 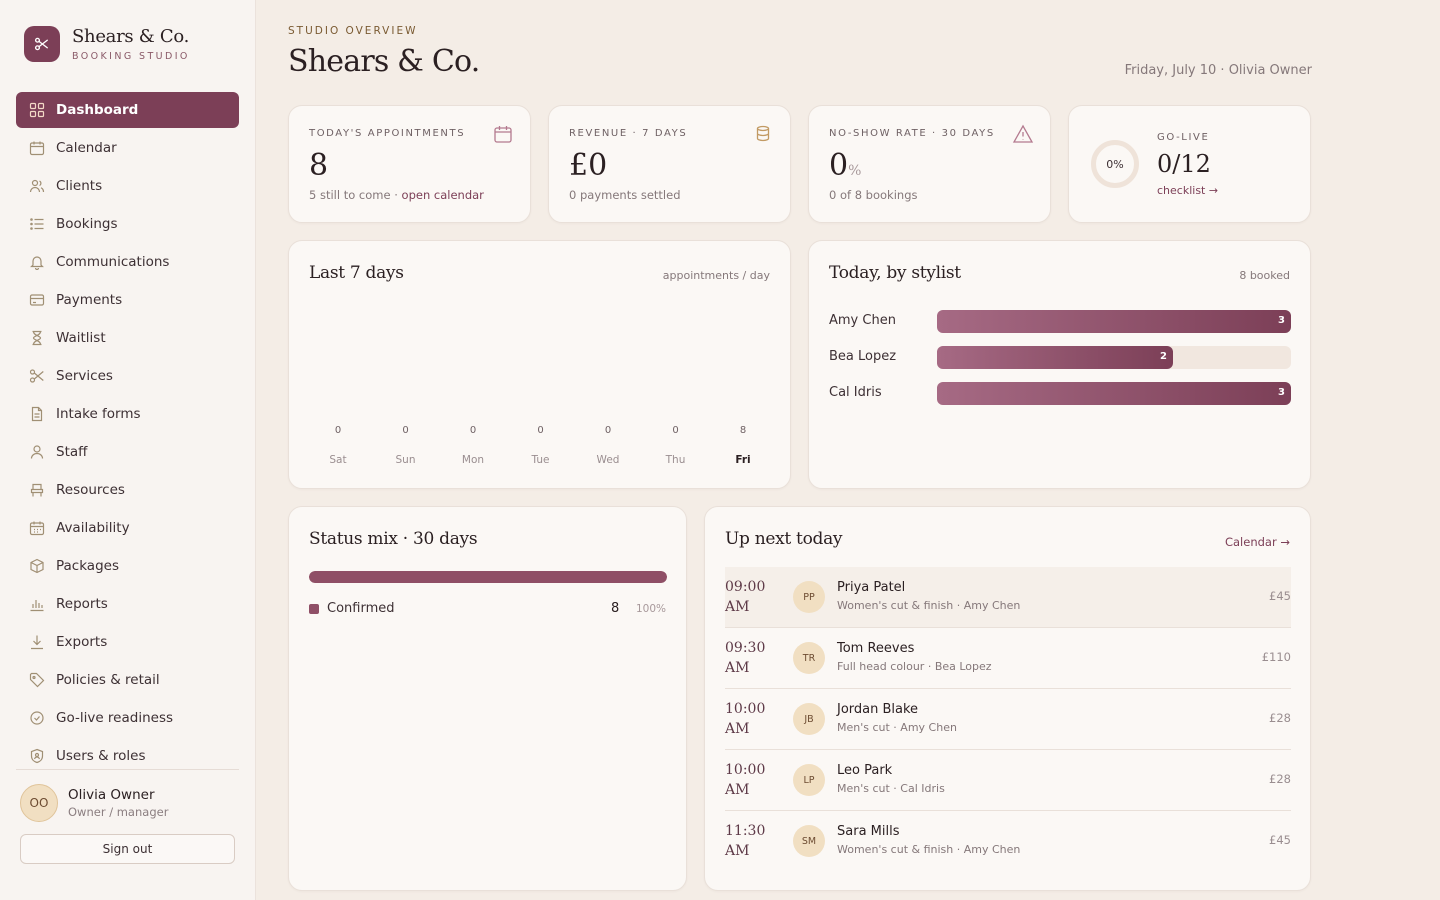 I want to click on sidebar-item-label: Intake forms, so click(x=98, y=414).